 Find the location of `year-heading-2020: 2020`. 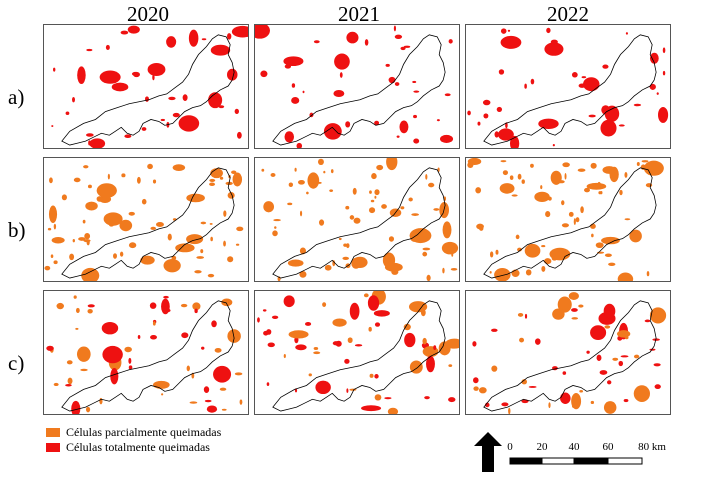

year-heading-2020: 2020 is located at coordinates (148, 14).